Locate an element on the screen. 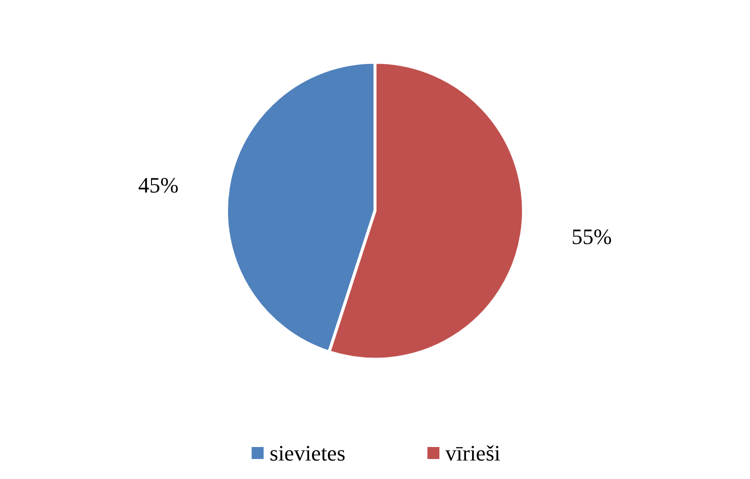 Image resolution: width=750 pixels, height=479 pixels. legend-label: vīrieši is located at coordinates (472, 453).